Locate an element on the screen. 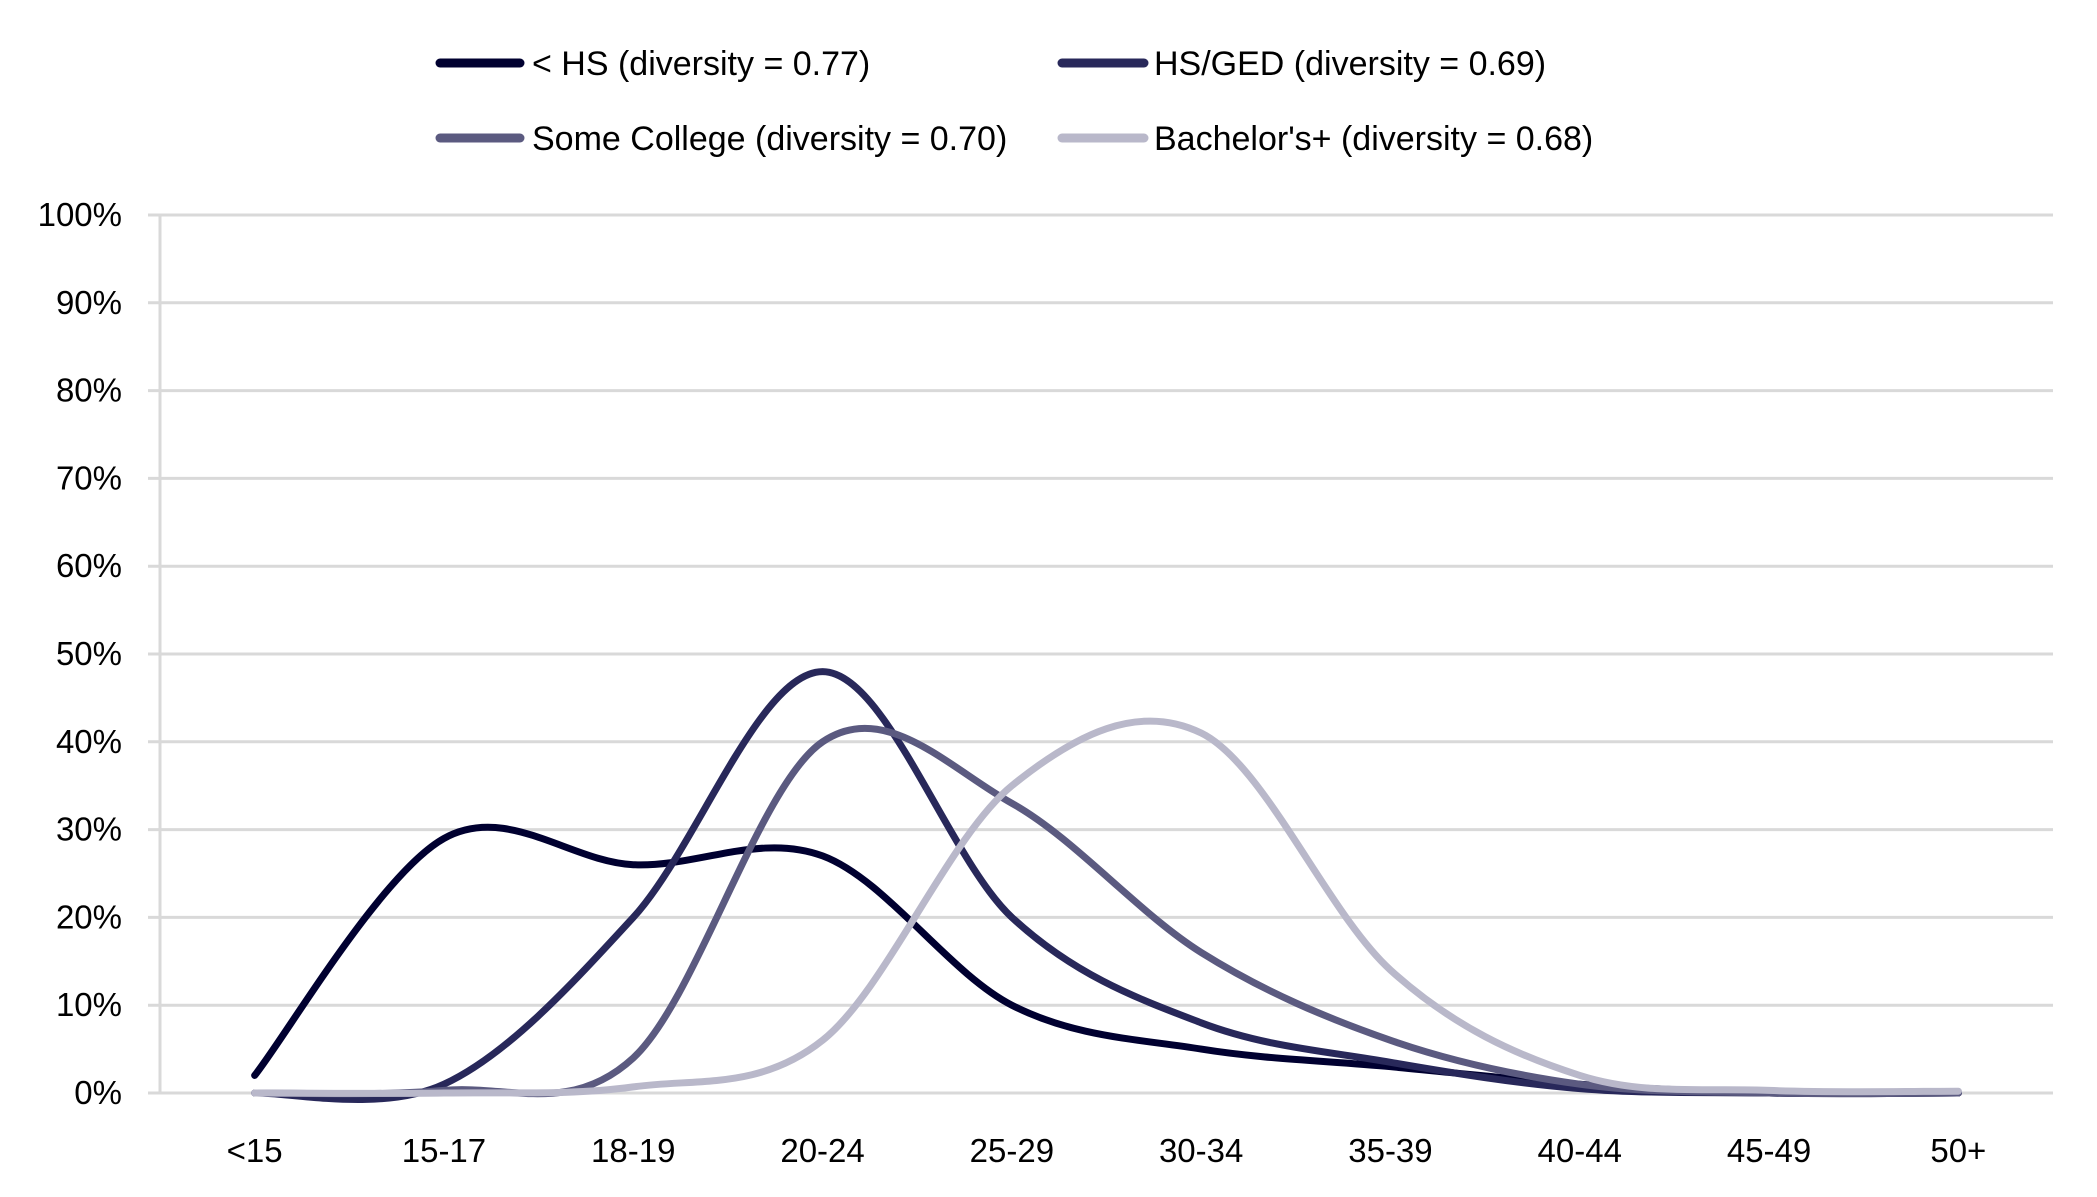 The width and height of the screenshot is (2097, 1197). y-tick-label: 0% is located at coordinates (98, 1092).